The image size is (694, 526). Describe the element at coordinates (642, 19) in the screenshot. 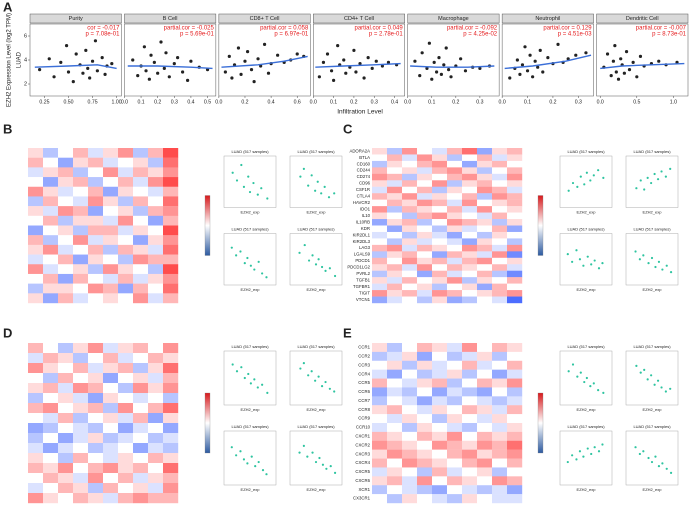

I see `facet-title: Dendritic Cell` at that location.